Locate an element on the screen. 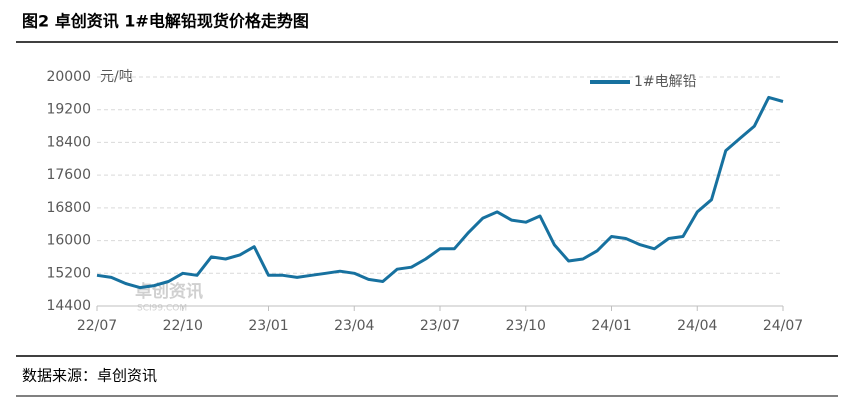  y-tick-label: 15200 is located at coordinates (68, 273).